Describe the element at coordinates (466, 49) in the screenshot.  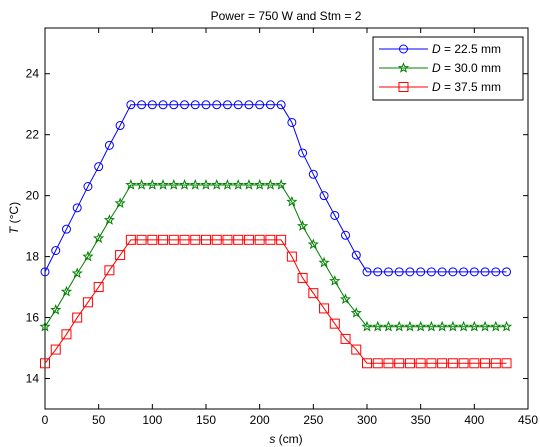
I see `legend-label: D = 22.5 mm` at that location.